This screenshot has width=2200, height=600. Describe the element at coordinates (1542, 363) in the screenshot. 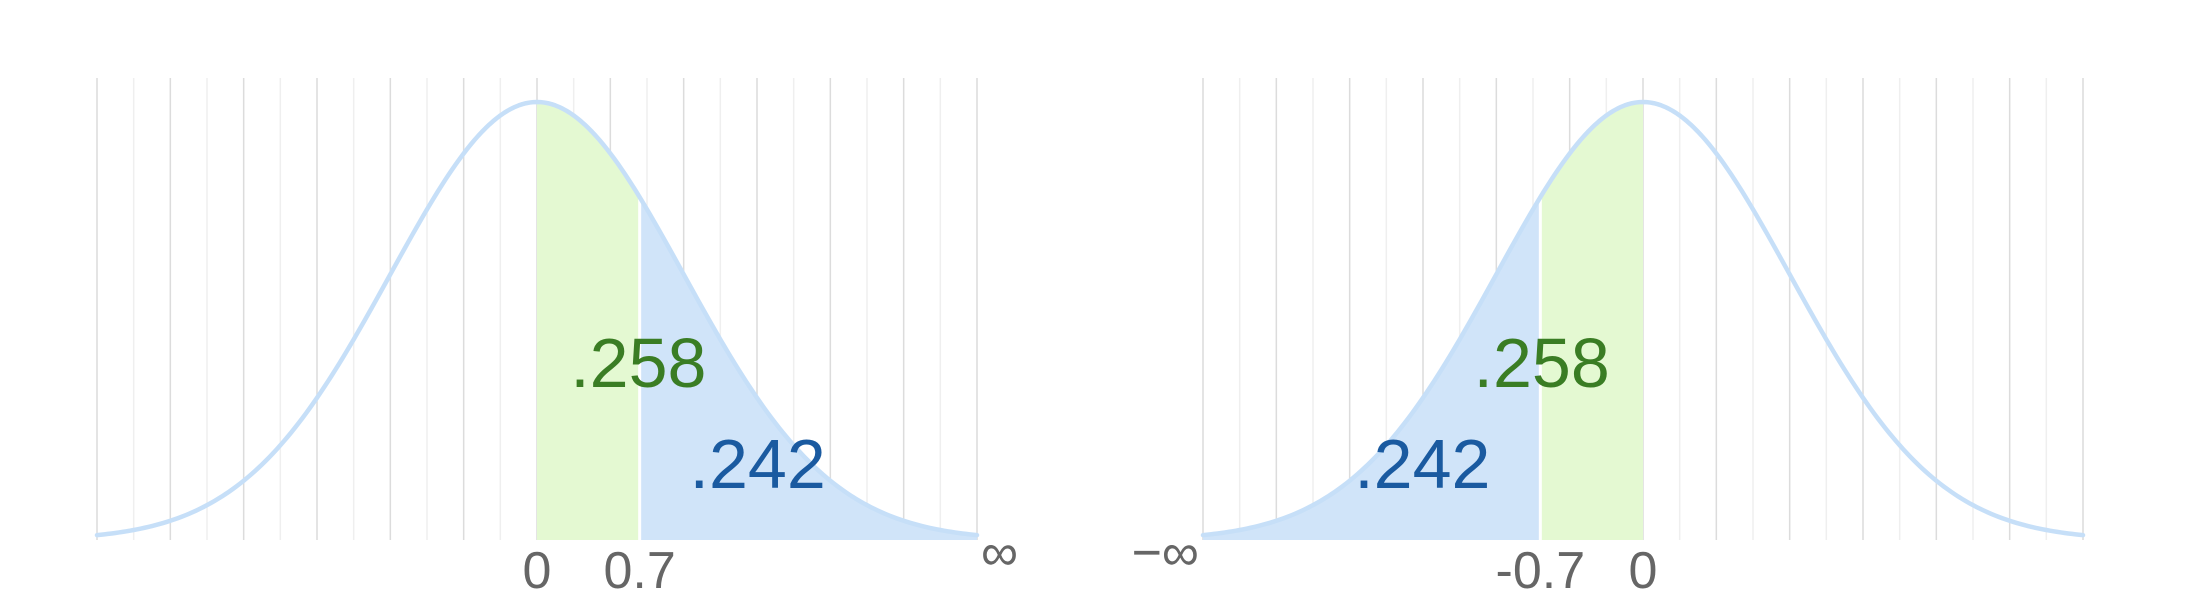

I see `area-label-2: .258` at that location.